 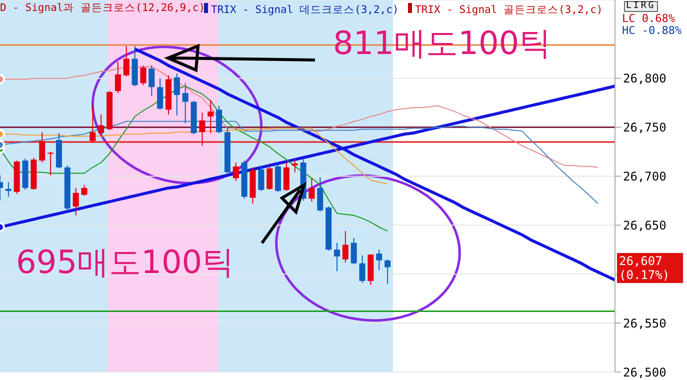 What do you see at coordinates (103, 8) in the screenshot?
I see `annotation: D - Signal과 골든크로스(12,26,9,c)` at bounding box center [103, 8].